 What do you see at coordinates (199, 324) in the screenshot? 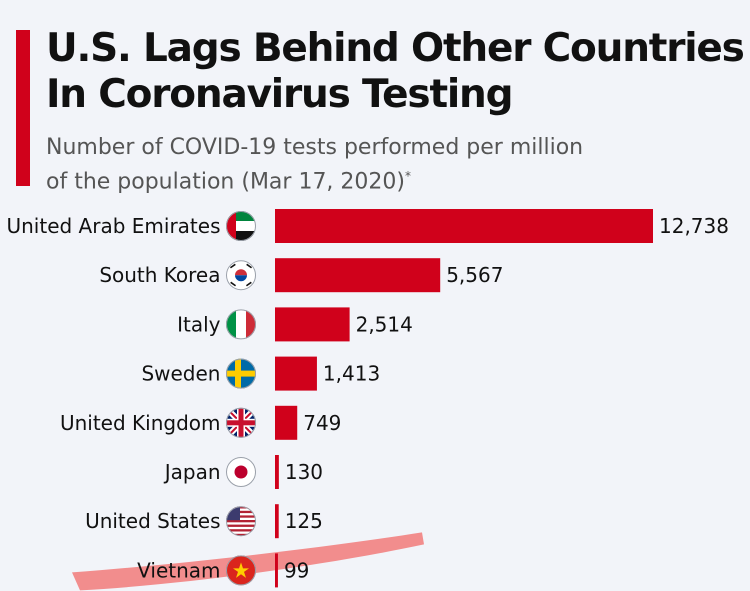
I see `category-label: Italy` at bounding box center [199, 324].